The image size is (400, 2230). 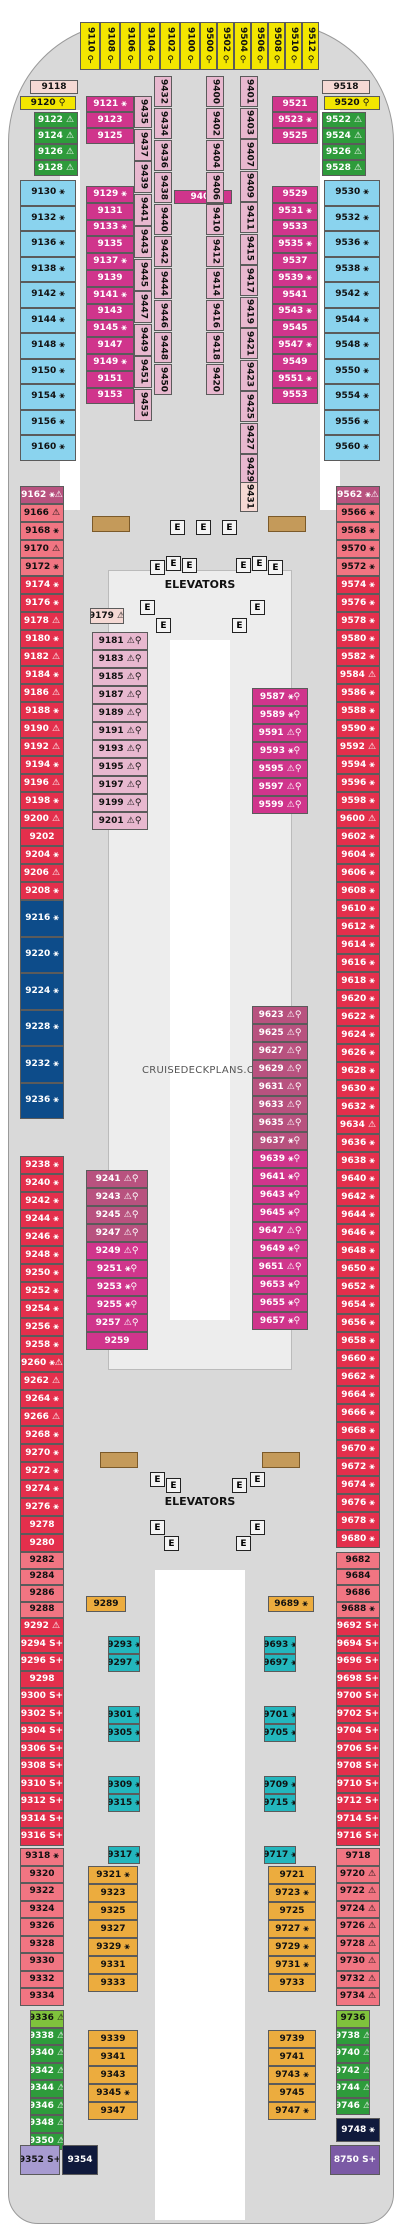 What do you see at coordinates (358, 819) in the screenshot?
I see `cabin-9600: 9600 ⚠` at bounding box center [358, 819].